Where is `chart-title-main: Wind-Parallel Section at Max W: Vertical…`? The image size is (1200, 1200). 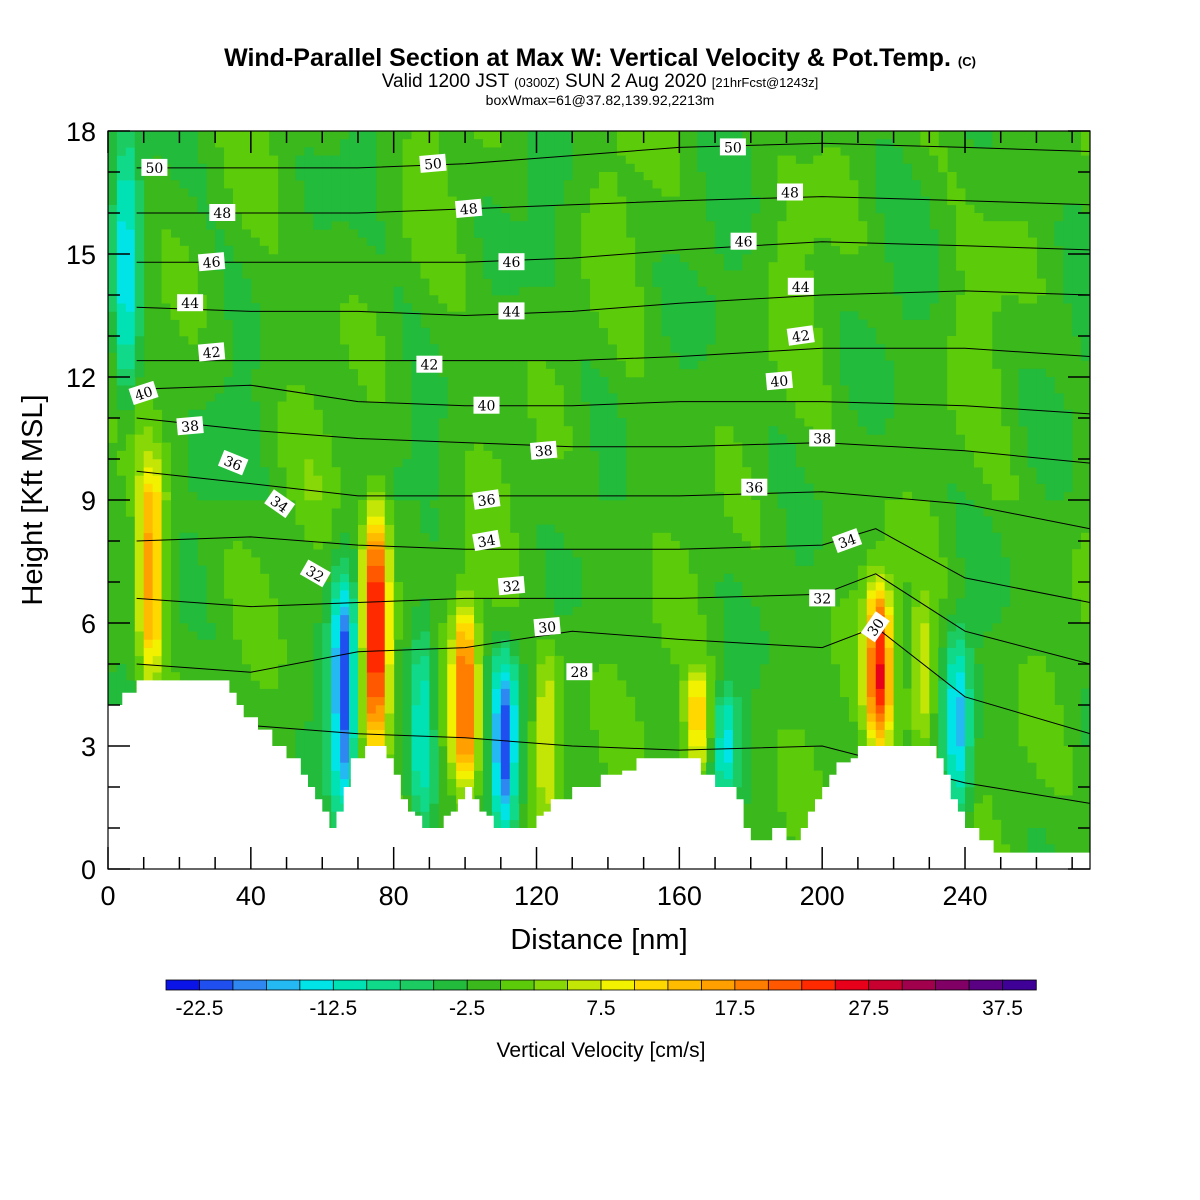
chart-title-main: Wind-Parallel Section at Max W: Vertical… is located at coordinates (587, 58).